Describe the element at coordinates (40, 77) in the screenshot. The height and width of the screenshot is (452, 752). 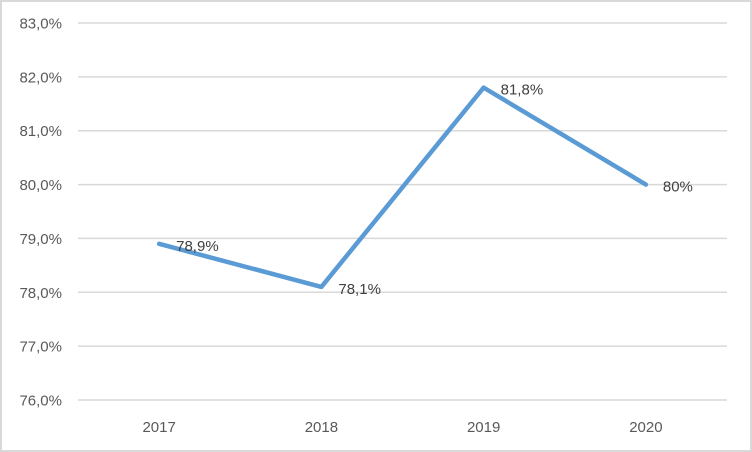
I see `y-axis-tick-label: 82,0%` at that location.